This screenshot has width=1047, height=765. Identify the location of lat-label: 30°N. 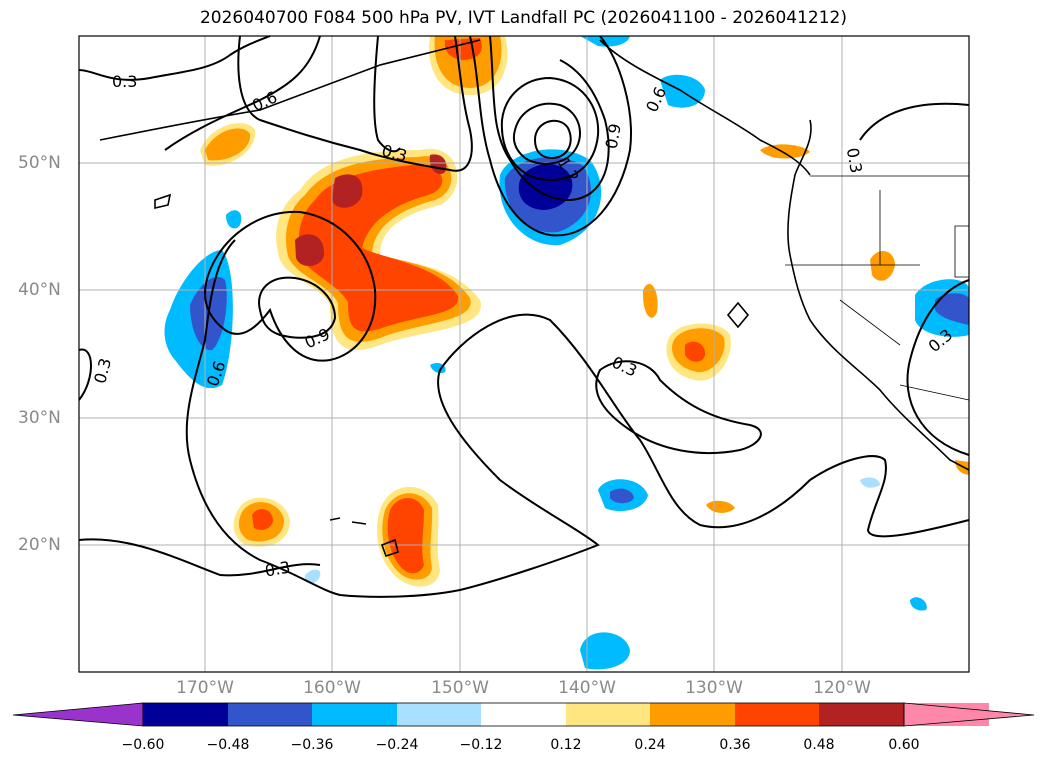
(39, 418).